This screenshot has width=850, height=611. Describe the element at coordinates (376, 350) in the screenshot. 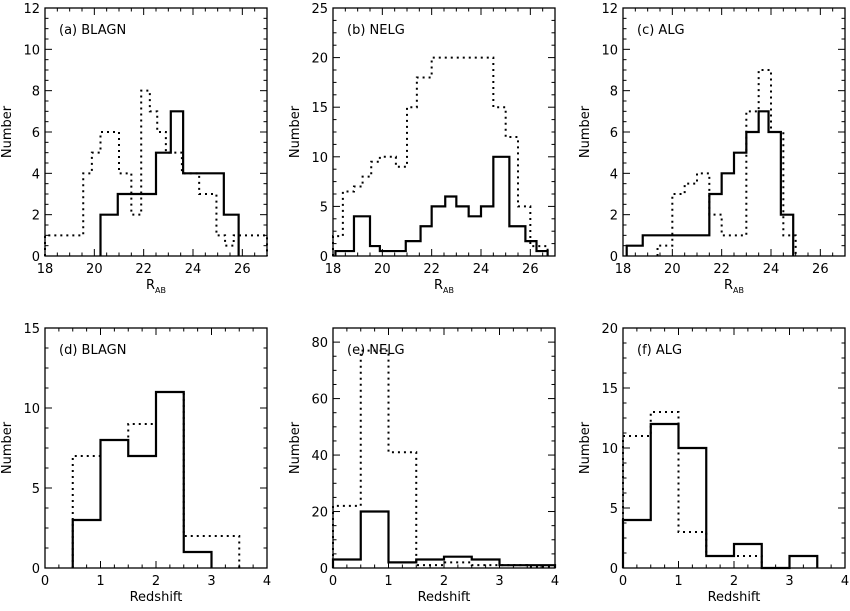

I see `panel-label: (e) NELG` at that location.